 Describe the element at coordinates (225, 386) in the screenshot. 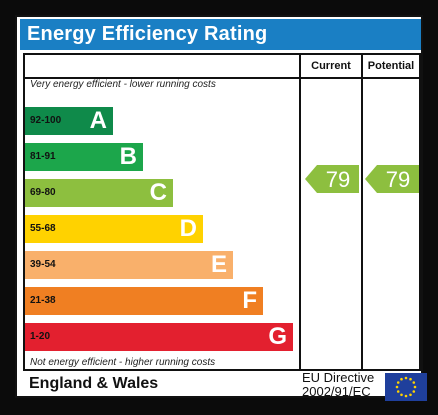

I see `footer: England & Wales EU Directive 2002/91/EC` at that location.